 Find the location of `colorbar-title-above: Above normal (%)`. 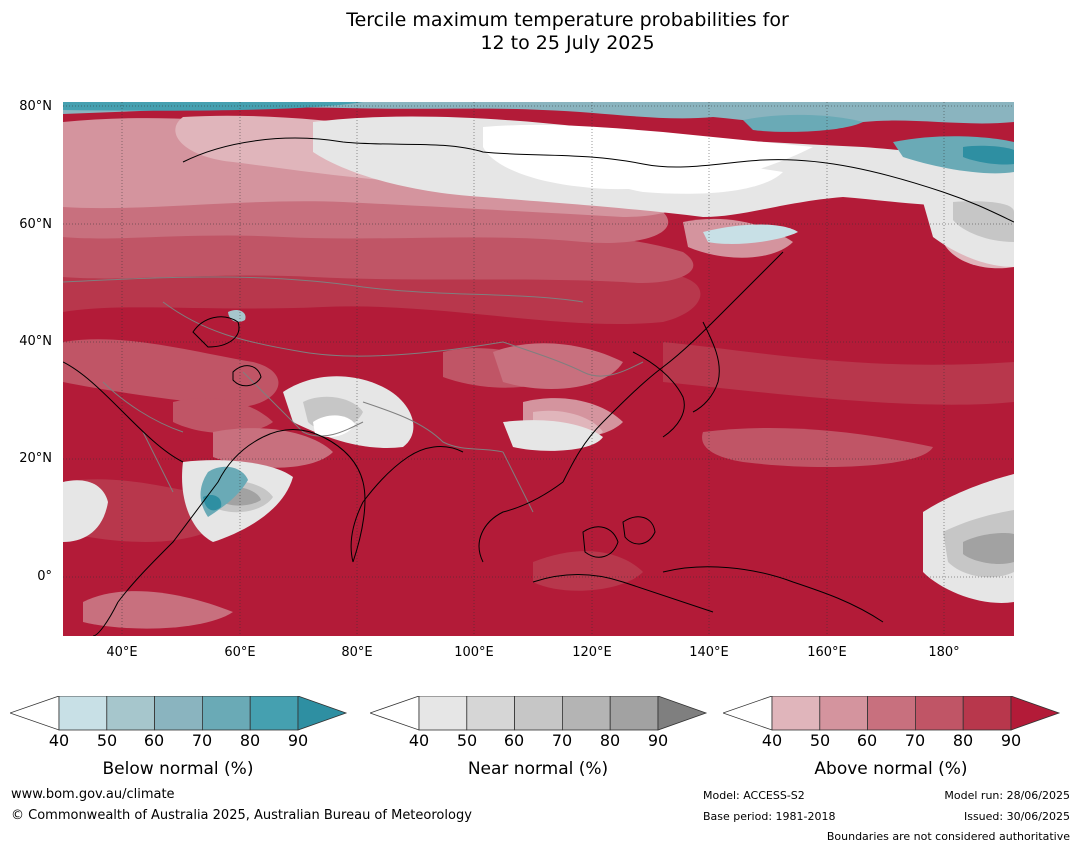

colorbar-title-above: Above normal (%) is located at coordinates (891, 769).